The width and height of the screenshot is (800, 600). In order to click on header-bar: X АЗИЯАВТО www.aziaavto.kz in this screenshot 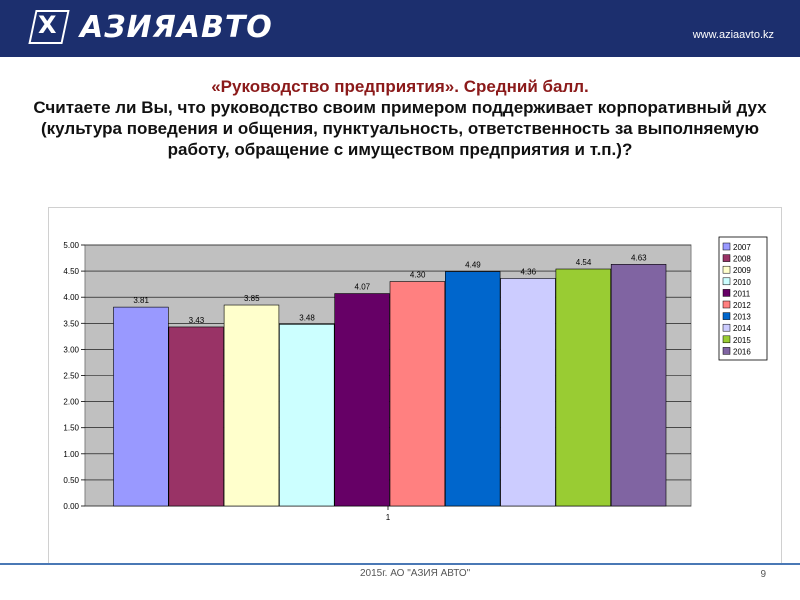, I will do `click(400, 28)`.